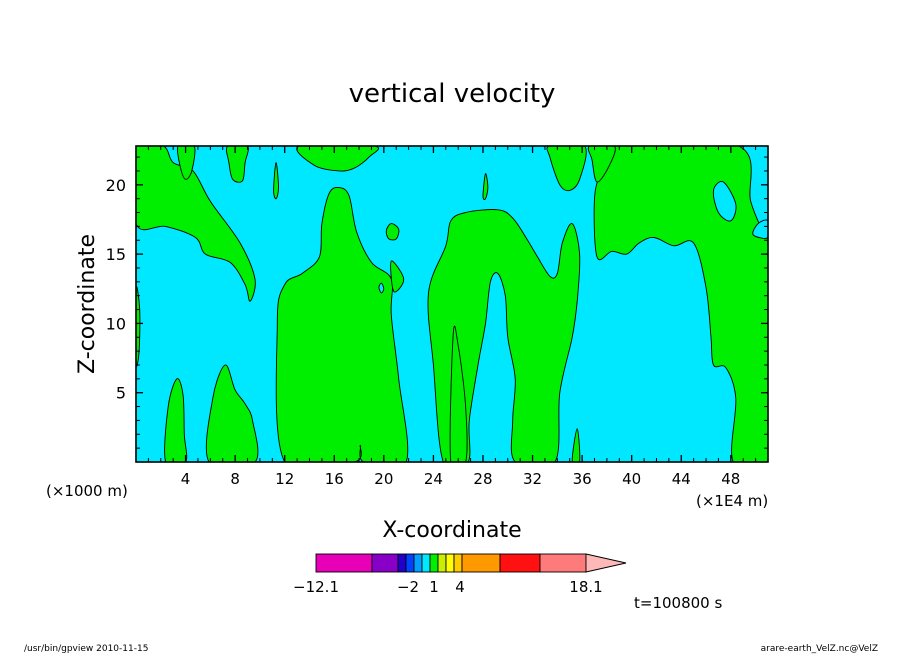  Describe the element at coordinates (186, 479) in the screenshot. I see `x-tick-label: 4` at that location.